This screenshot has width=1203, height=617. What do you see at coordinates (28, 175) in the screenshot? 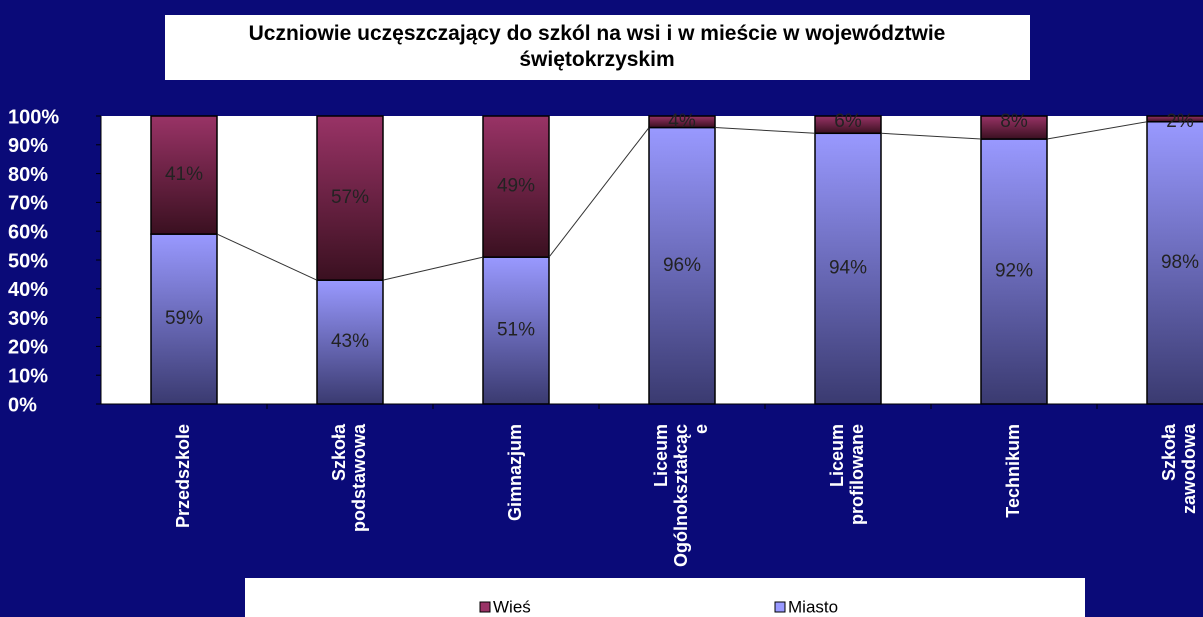
I see `y-tick-label: 80%` at bounding box center [28, 175].